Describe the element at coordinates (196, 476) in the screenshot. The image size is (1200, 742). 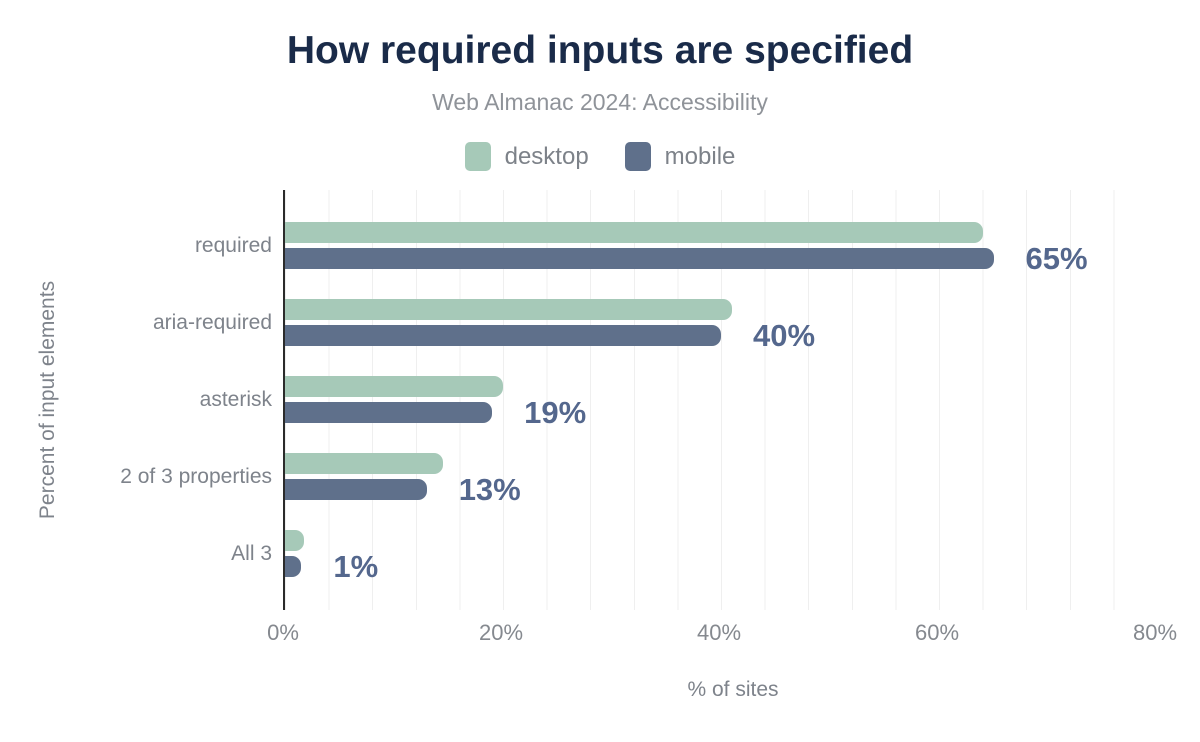
I see `category-label-2-of-3-properties: 2 of 3 properties` at that location.